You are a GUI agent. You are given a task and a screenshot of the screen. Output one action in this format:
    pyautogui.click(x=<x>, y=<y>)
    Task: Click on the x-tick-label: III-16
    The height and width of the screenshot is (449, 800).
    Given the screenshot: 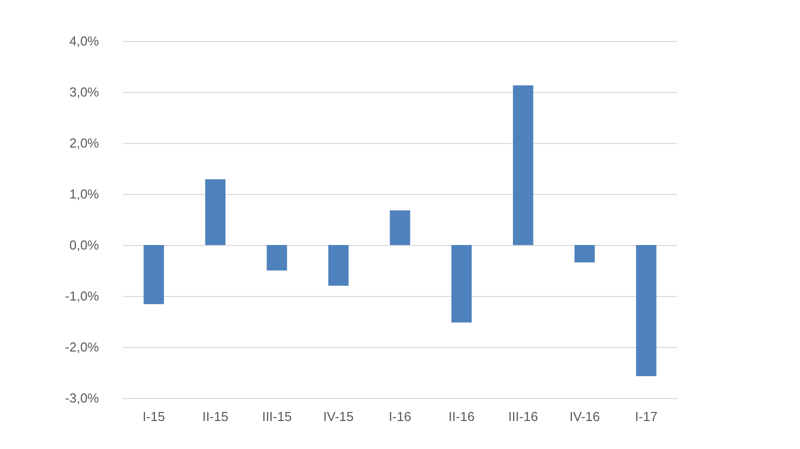 What is the action you would take?
    pyautogui.click(x=523, y=416)
    